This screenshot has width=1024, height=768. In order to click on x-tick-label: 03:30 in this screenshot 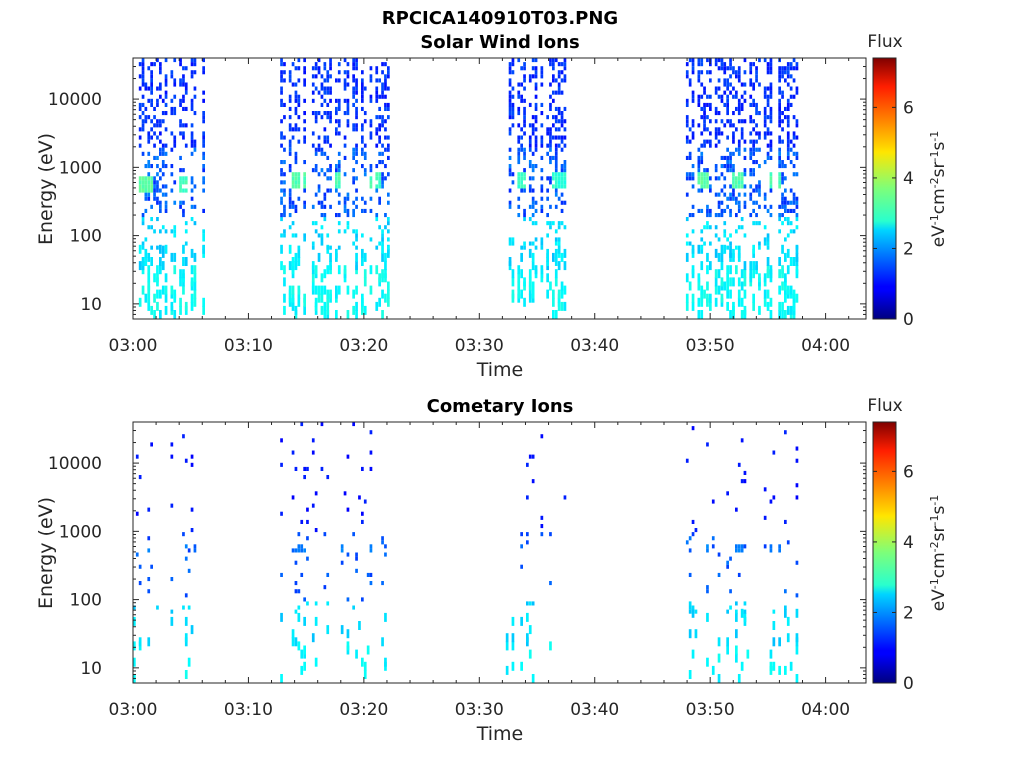, I will do `click(479, 710)`.